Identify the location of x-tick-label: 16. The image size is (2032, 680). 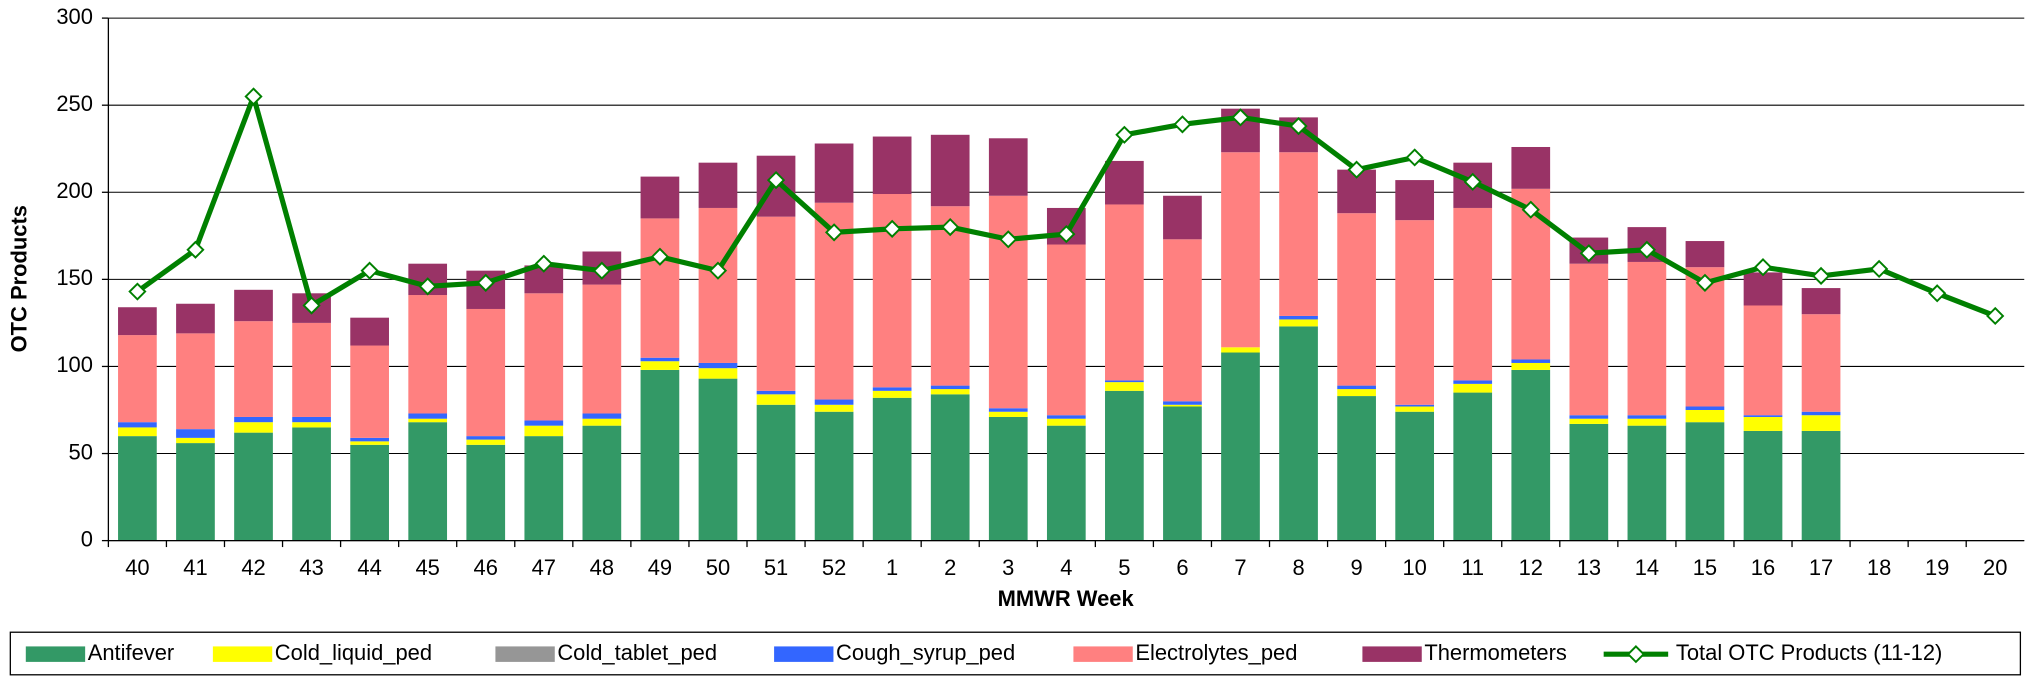
(1763, 567).